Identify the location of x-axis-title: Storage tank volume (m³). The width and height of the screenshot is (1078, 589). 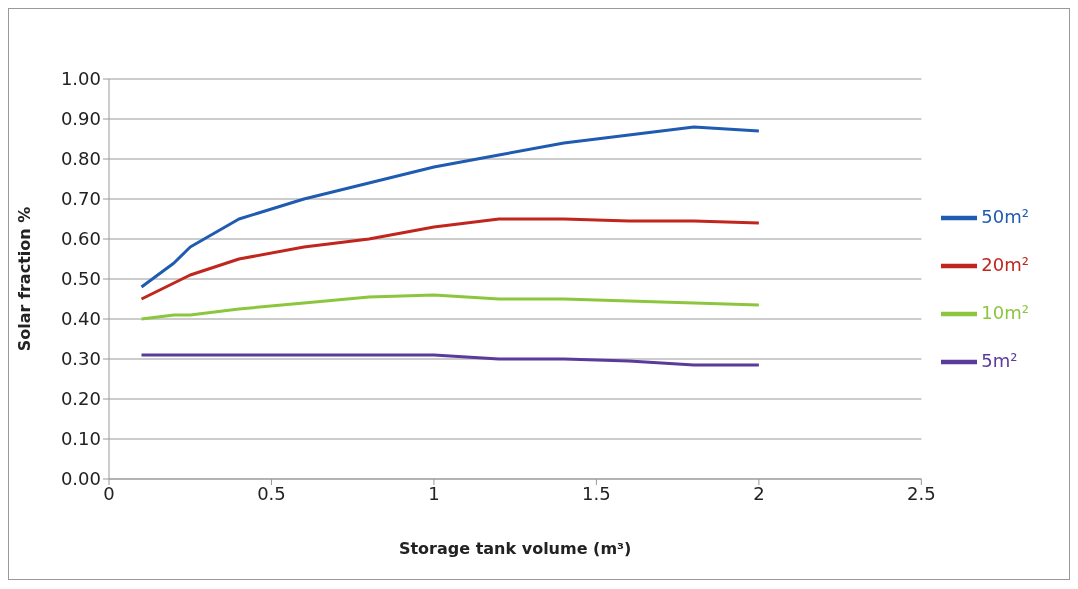
(515, 548).